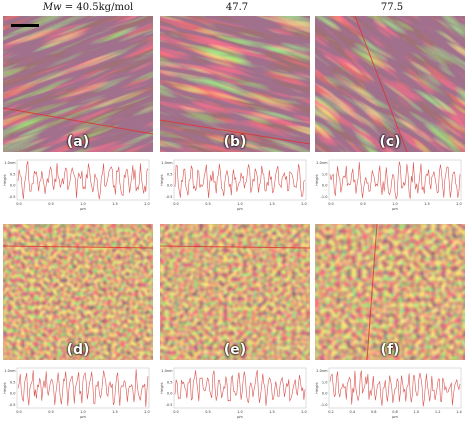  I want to click on mw-value: = 40.5kg/mol, so click(97, 7).